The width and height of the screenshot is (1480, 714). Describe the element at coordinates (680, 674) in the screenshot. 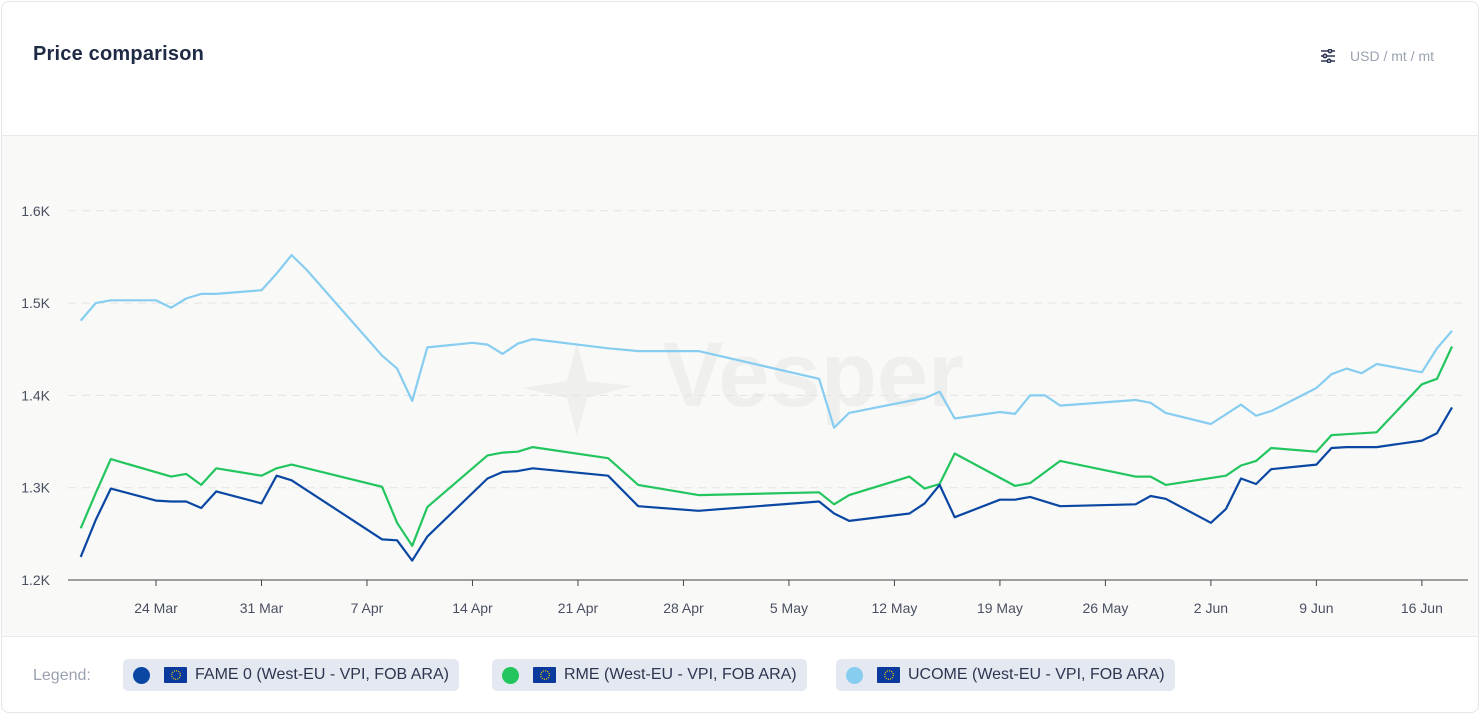

I see `legend-item-label: RME (West-EU - VPI, FOB ARA)` at that location.